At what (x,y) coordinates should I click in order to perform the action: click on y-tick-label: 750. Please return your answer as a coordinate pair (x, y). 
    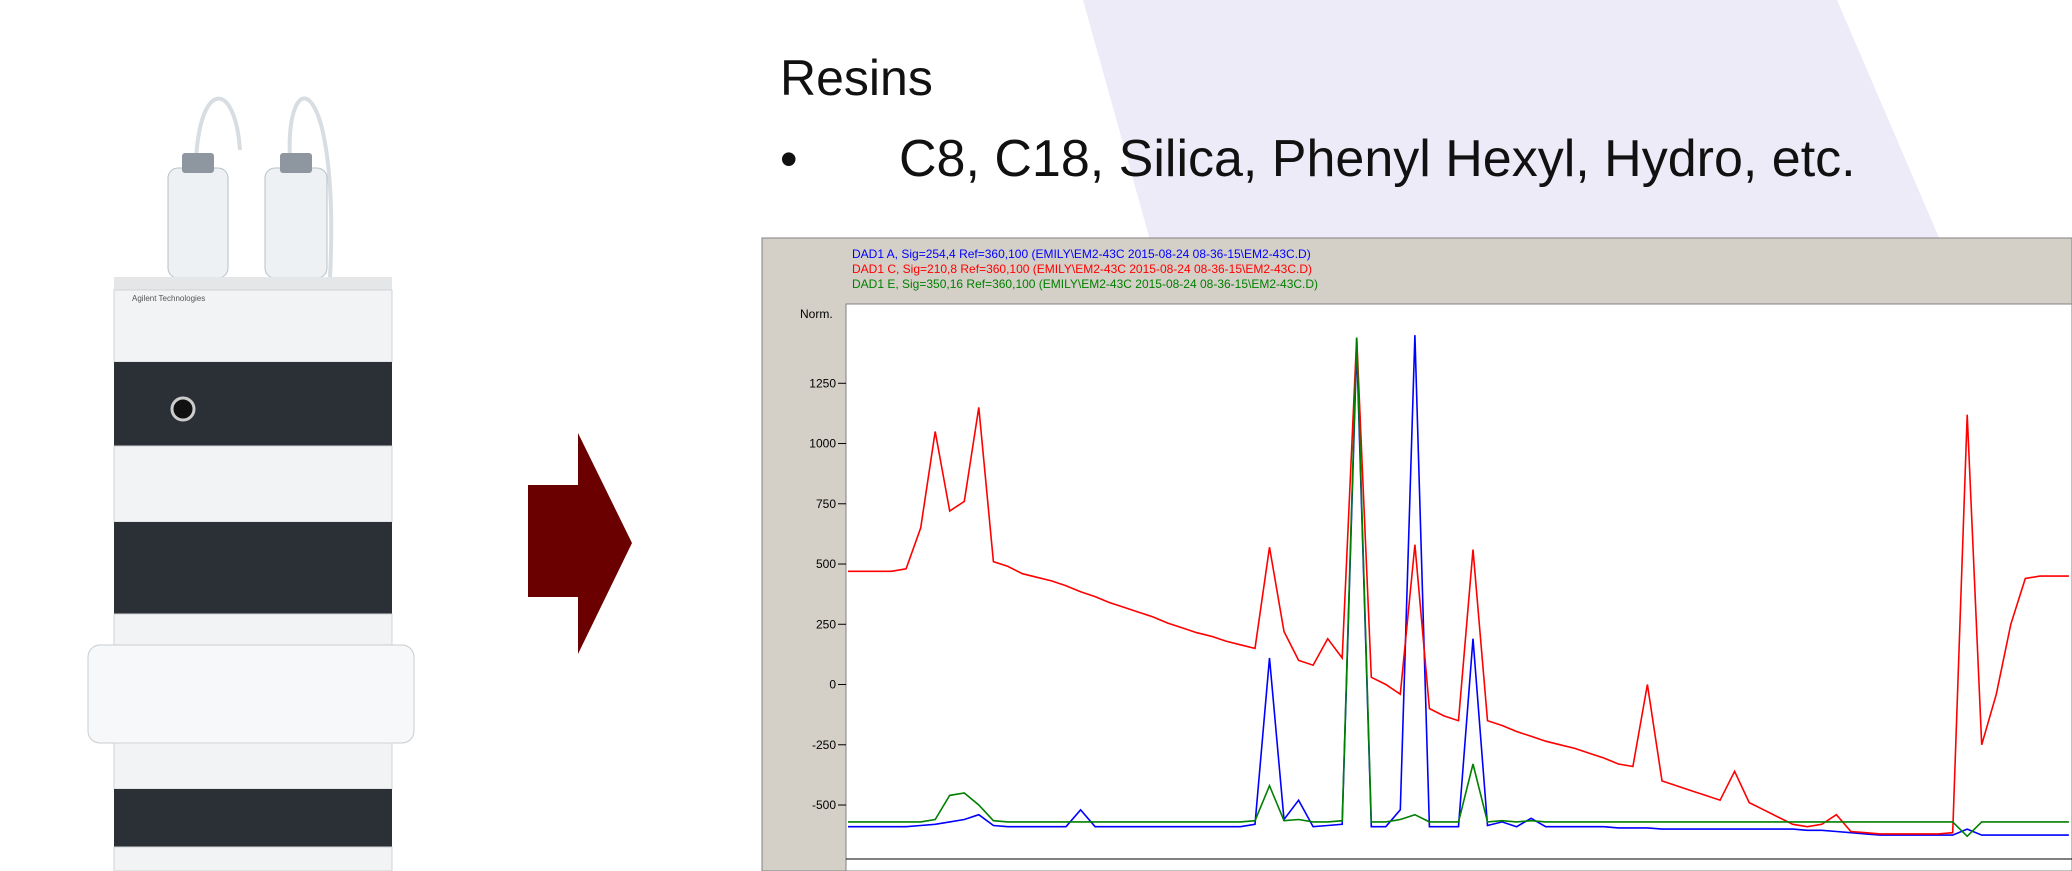
    Looking at the image, I should click on (826, 504).